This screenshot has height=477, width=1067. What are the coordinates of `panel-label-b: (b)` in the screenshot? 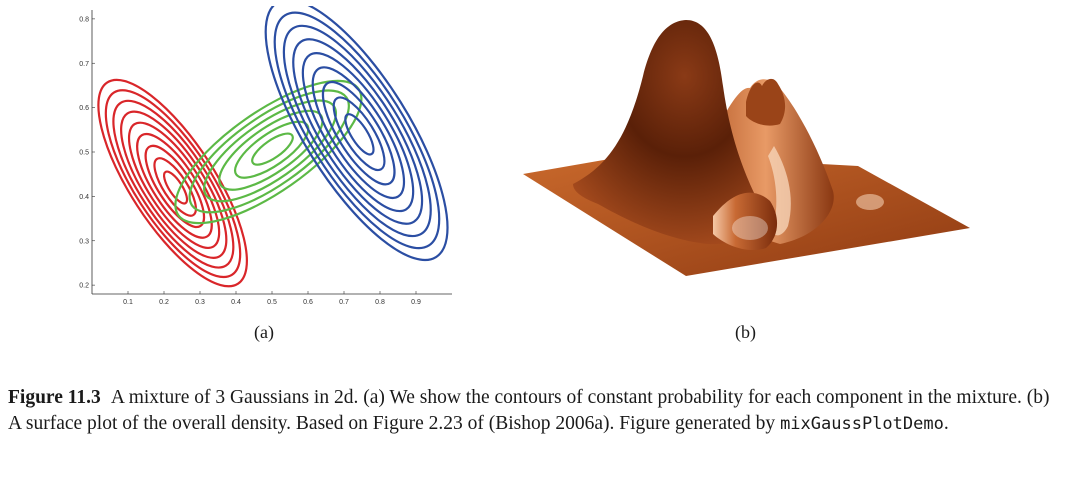 It's located at (745, 332).